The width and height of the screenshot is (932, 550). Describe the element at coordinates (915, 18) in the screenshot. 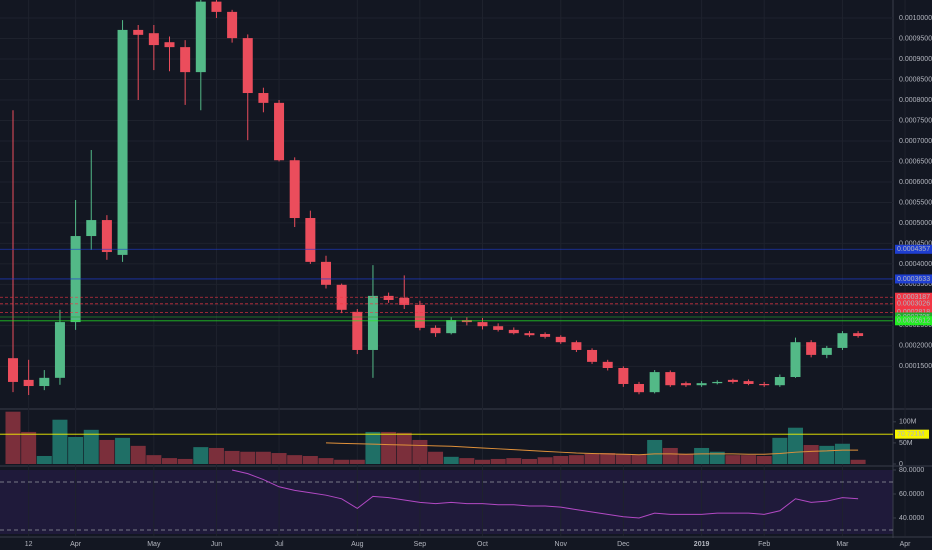

I see `y-tick-label: 0.0010000` at that location.